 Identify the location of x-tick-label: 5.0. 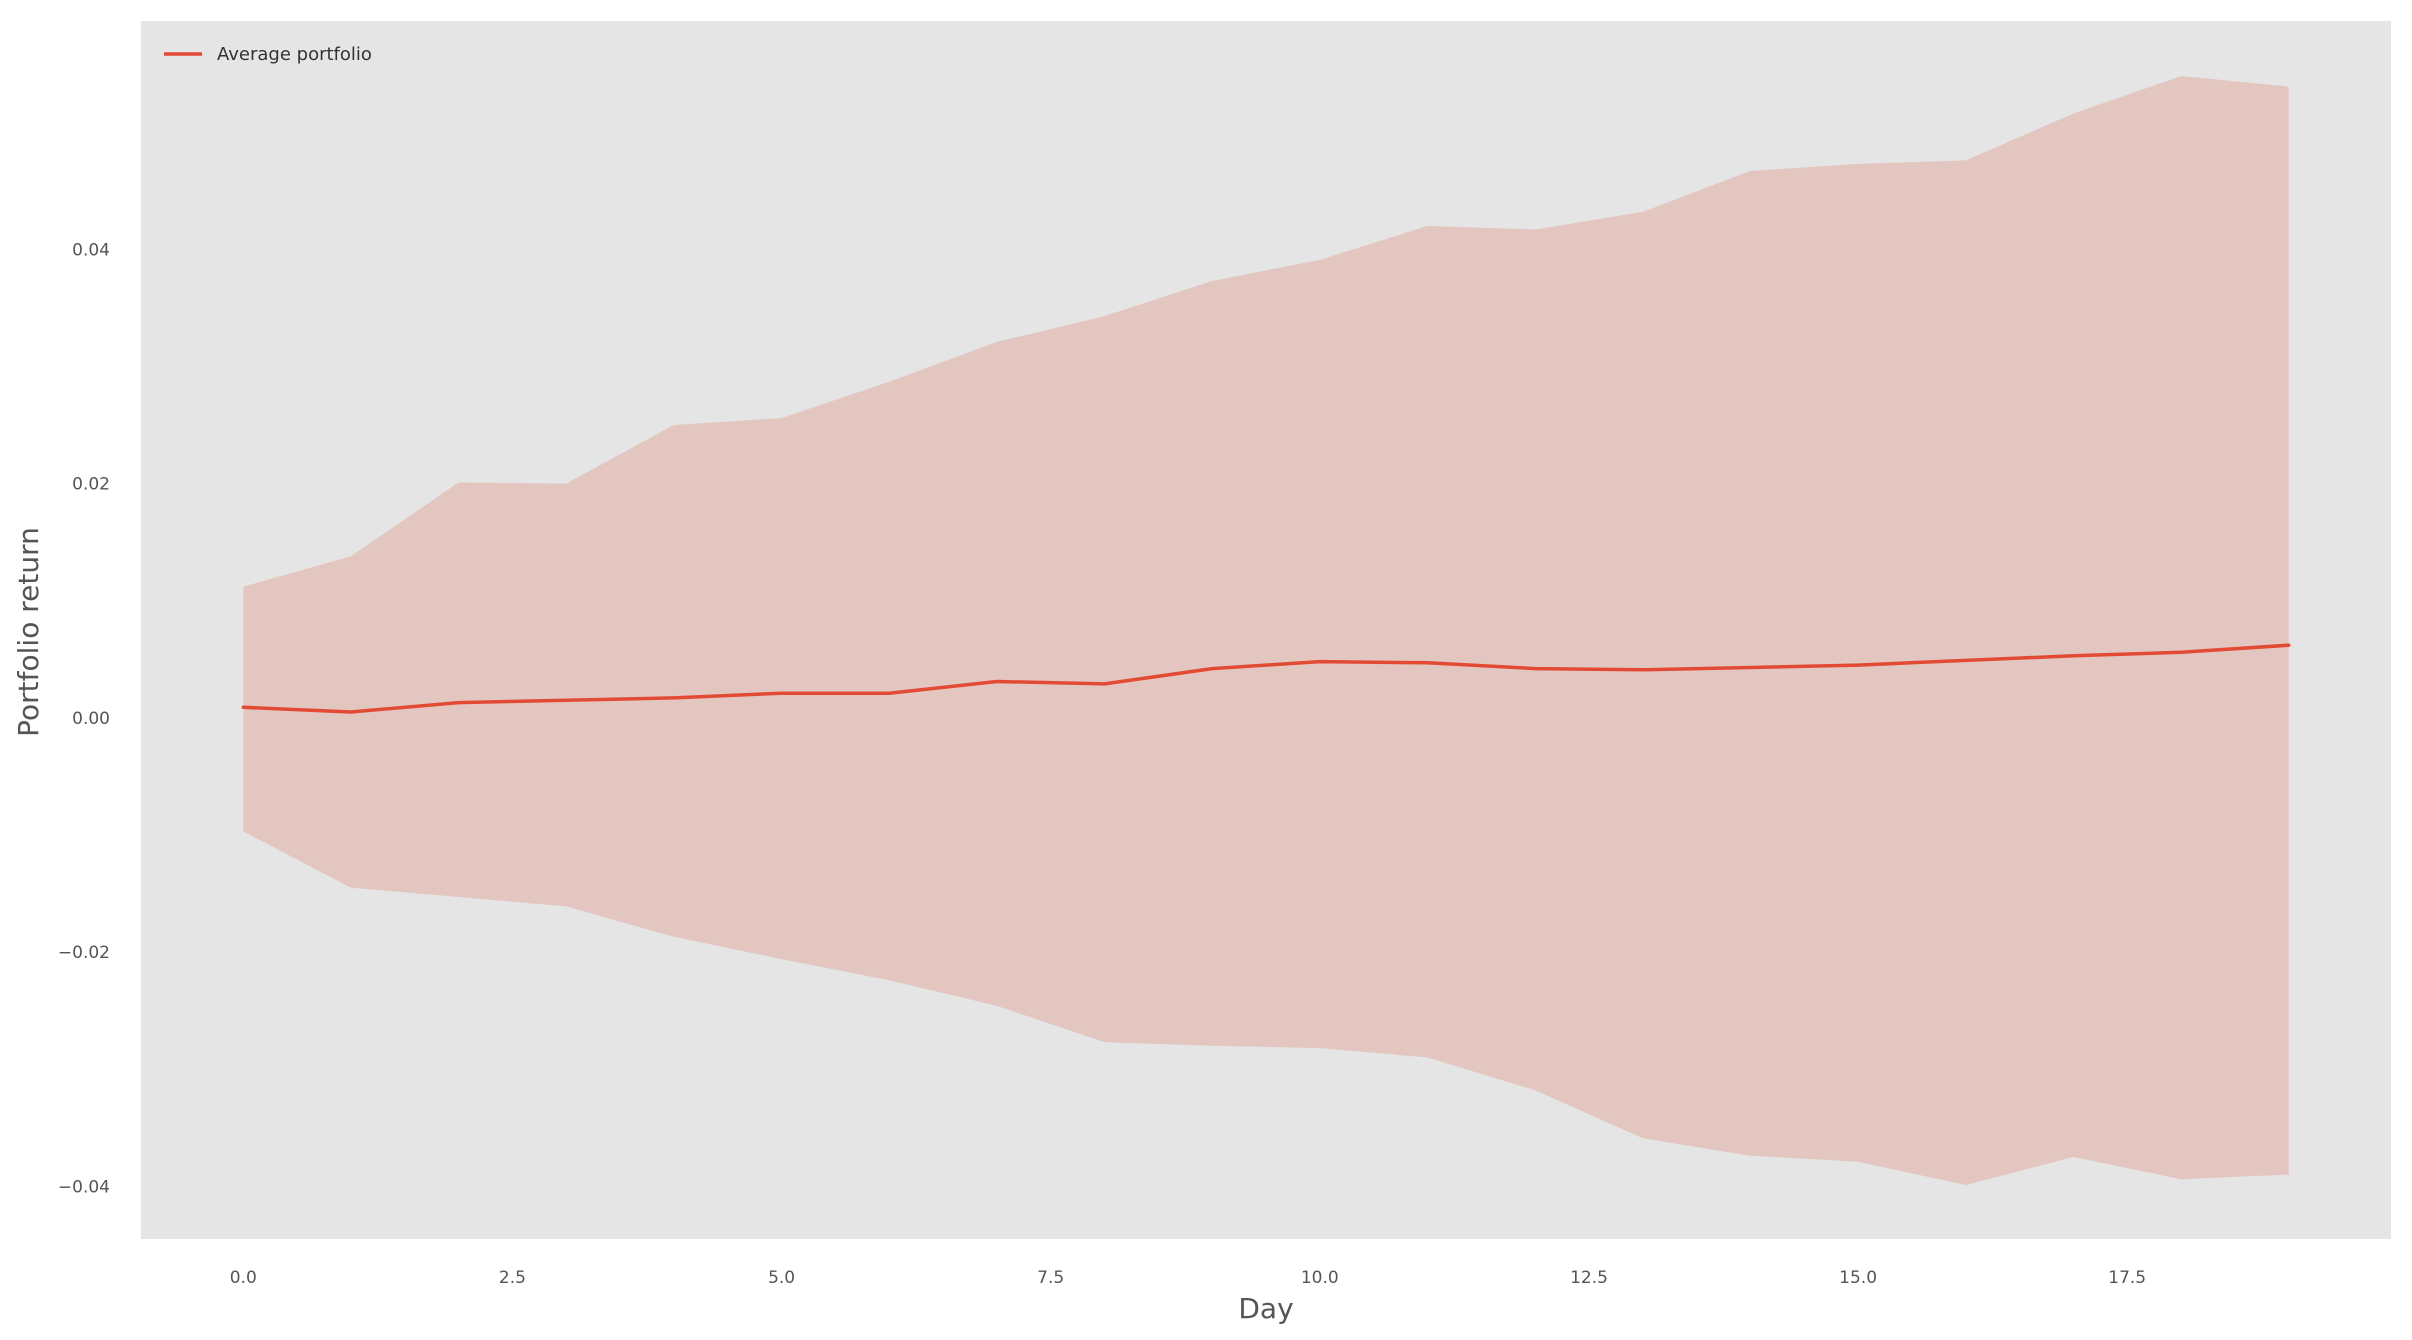
(781, 1278).